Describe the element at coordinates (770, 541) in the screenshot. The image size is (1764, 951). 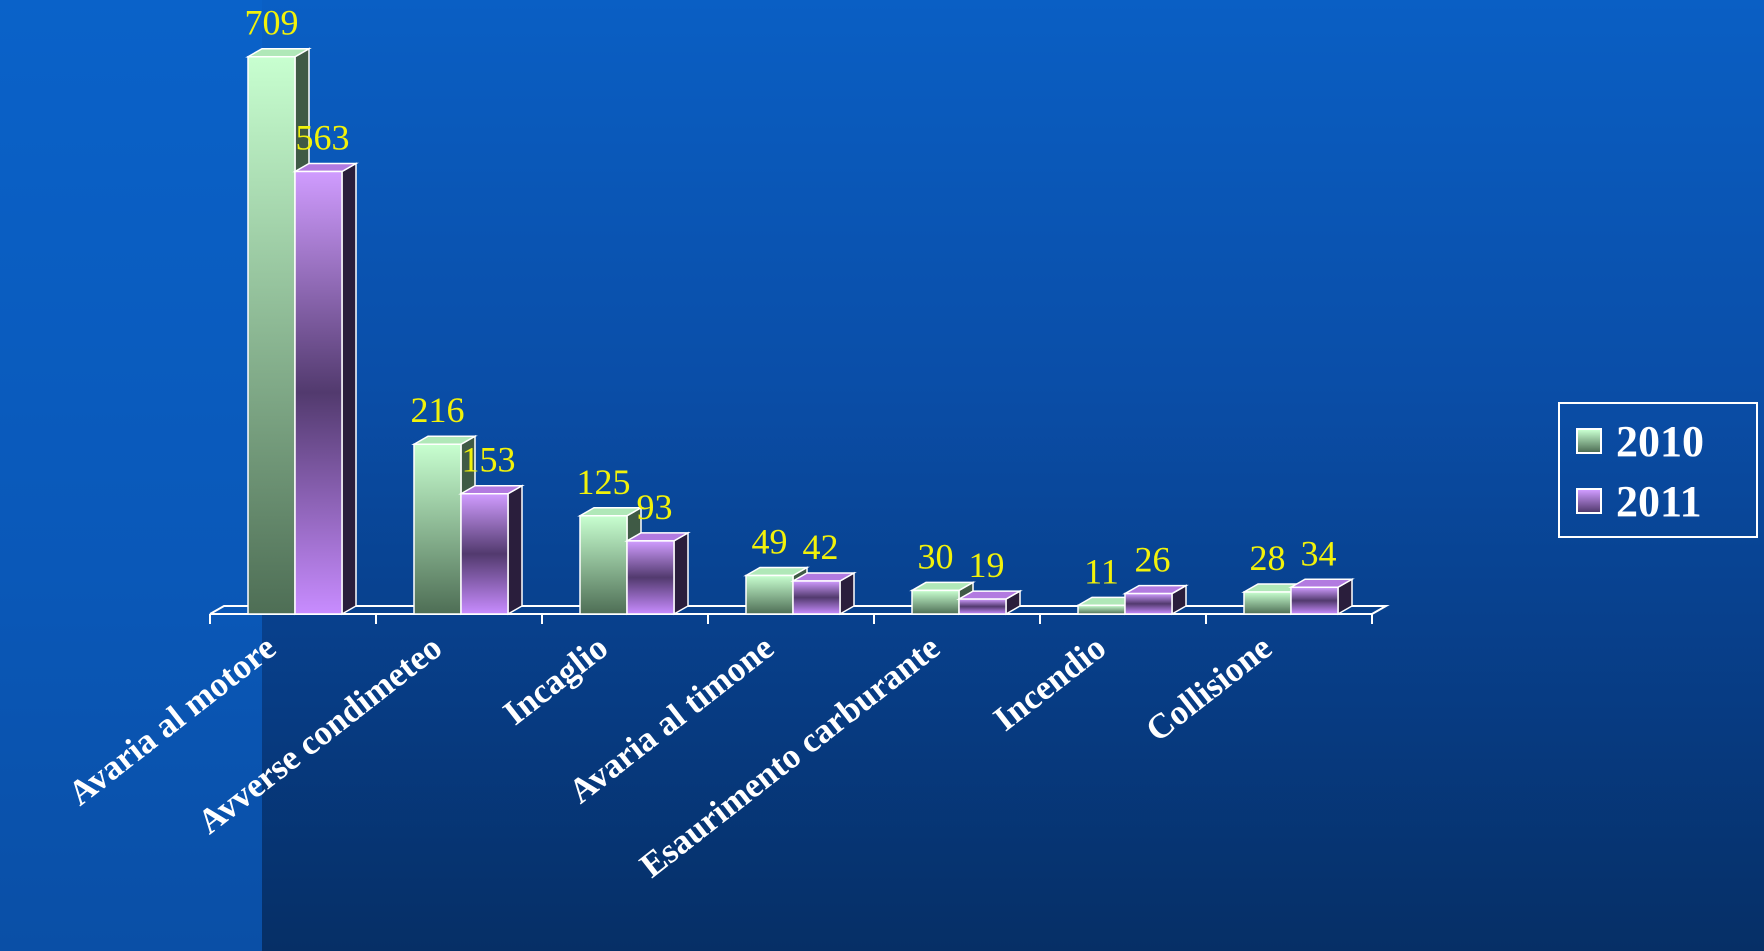
I see `value-label-2010-3: 49` at that location.